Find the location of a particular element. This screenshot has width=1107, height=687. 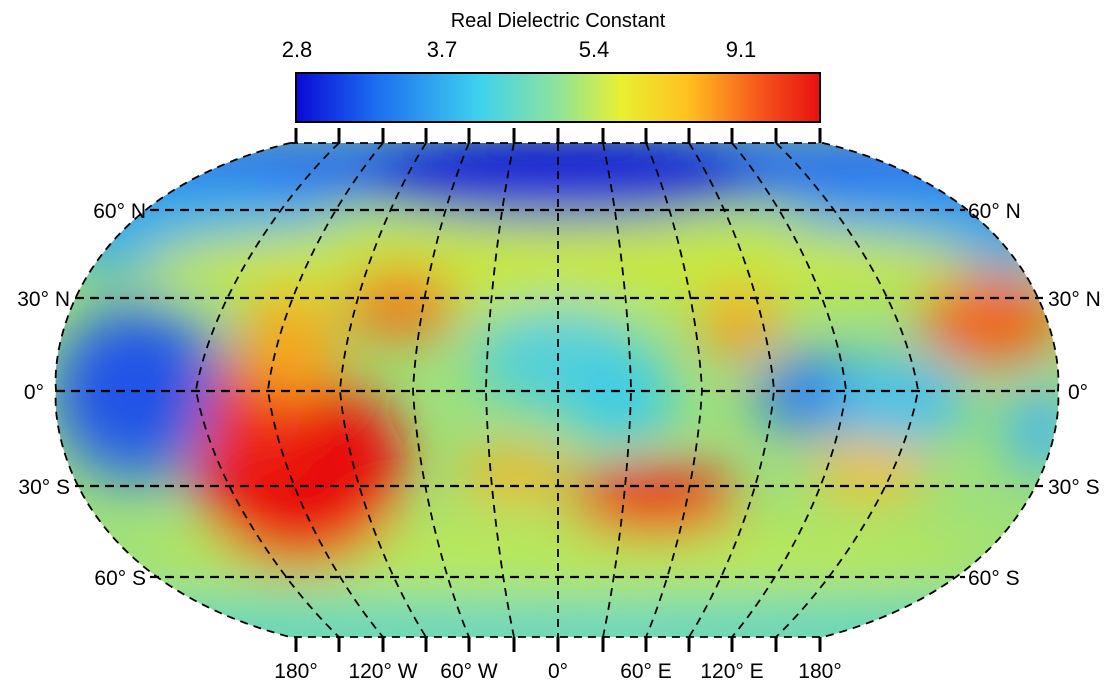

colorbar-title: Real Dielectric Constant is located at coordinates (558, 21).